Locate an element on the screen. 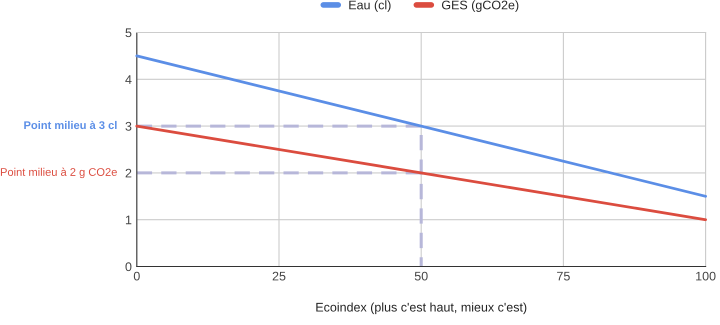 The height and width of the screenshot is (325, 720). y-tick-label: 1 is located at coordinates (129, 220).